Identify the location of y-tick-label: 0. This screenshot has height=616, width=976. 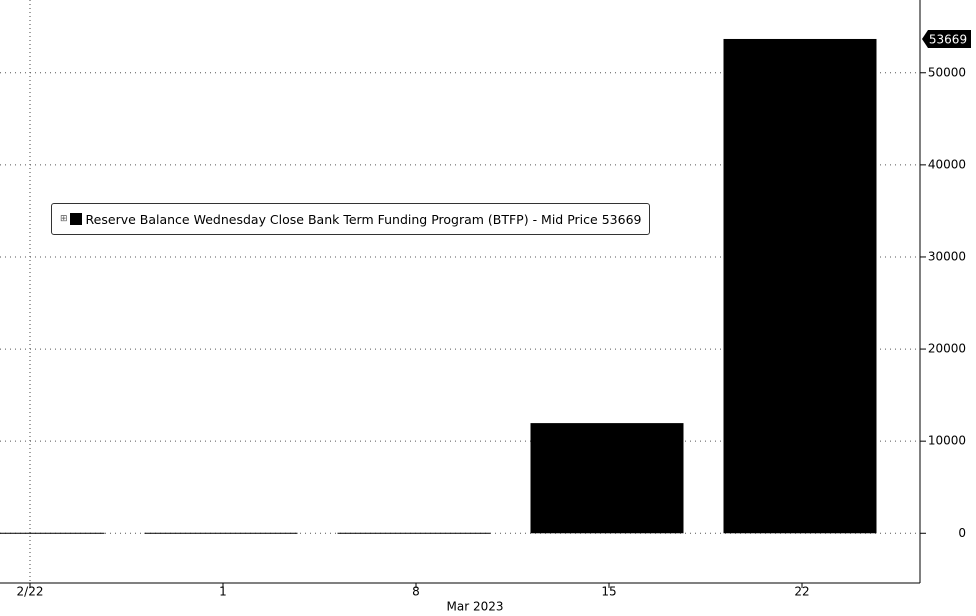
(962, 533).